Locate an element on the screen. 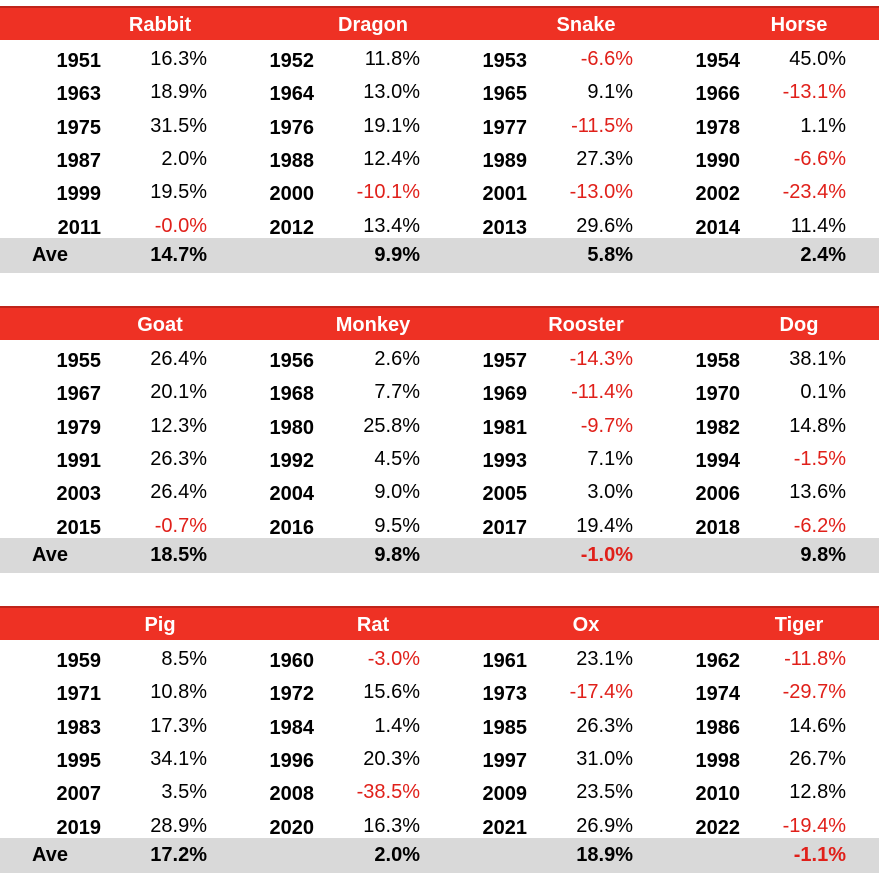  return-cell: 4.5% is located at coordinates (397, 458).